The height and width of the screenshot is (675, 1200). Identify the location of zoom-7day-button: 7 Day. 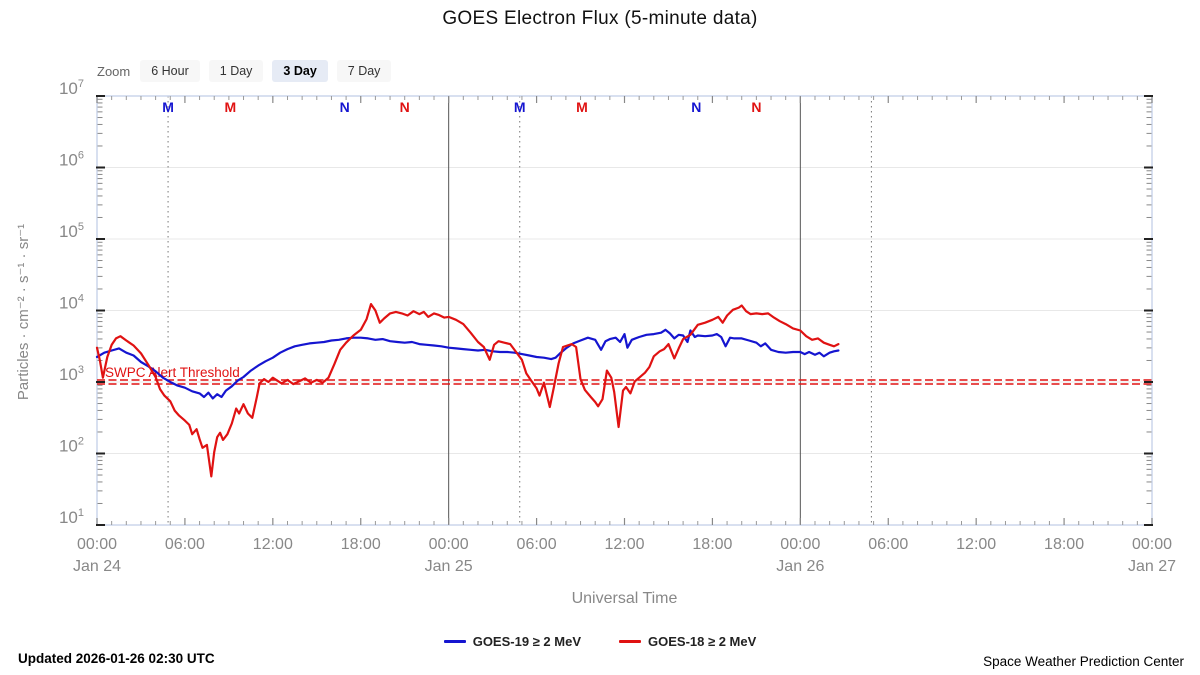
(364, 71).